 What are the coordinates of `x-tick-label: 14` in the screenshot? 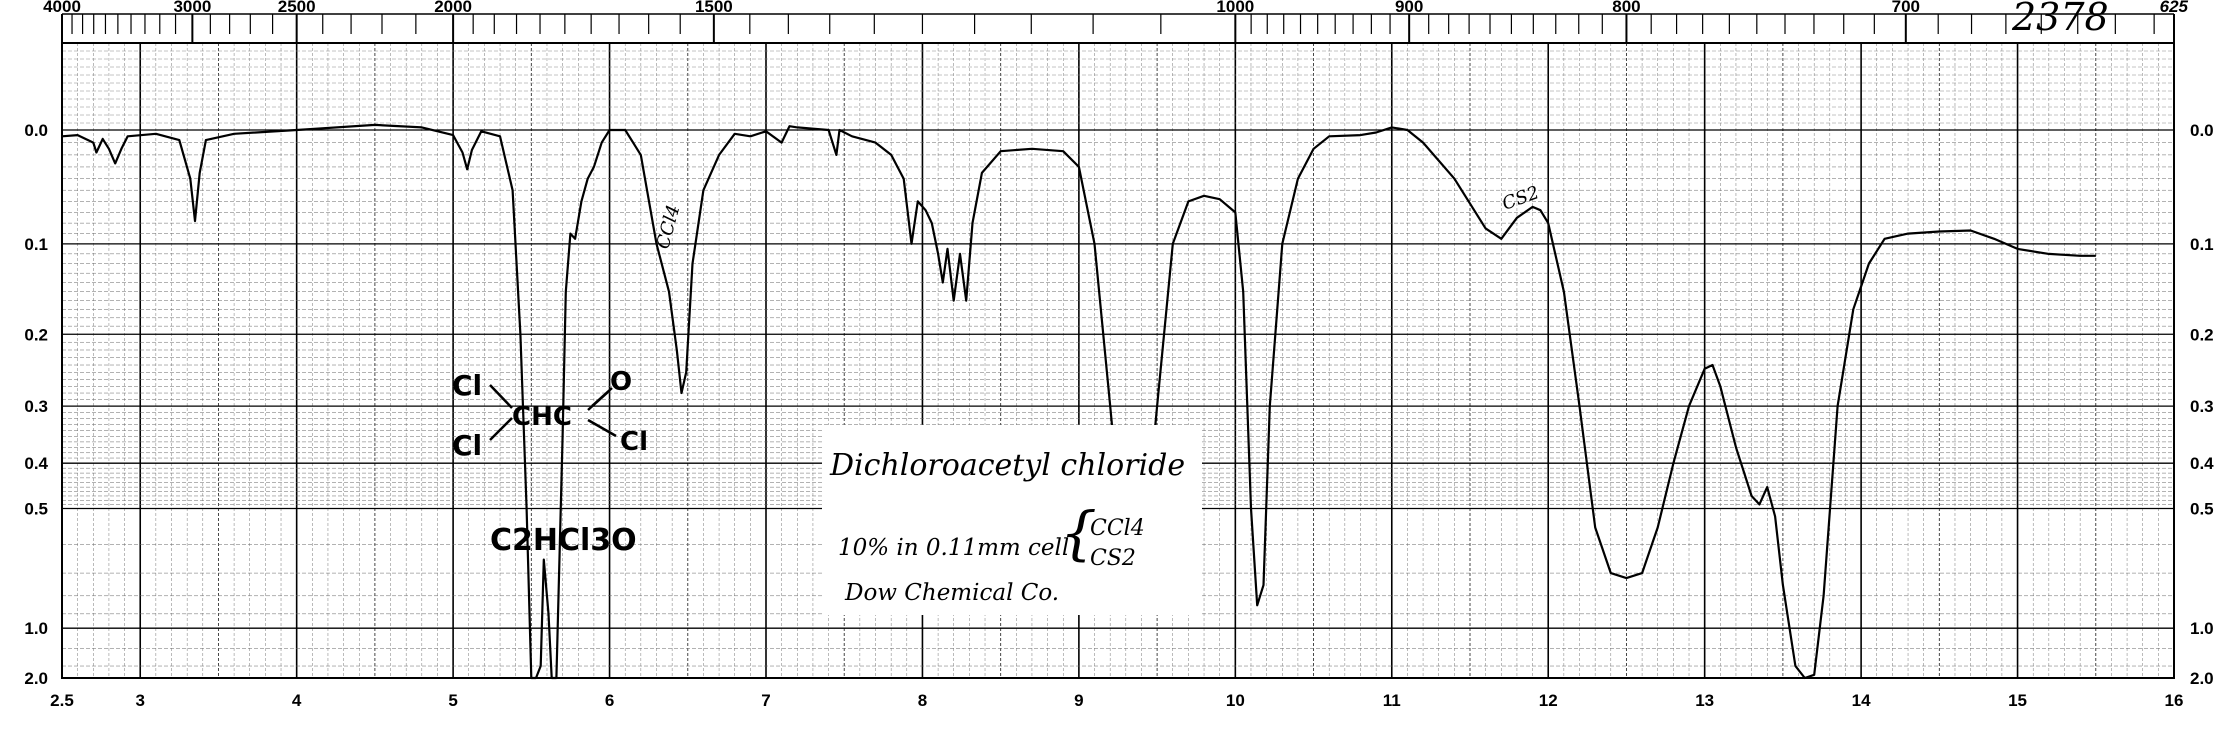 It's located at (1861, 700).